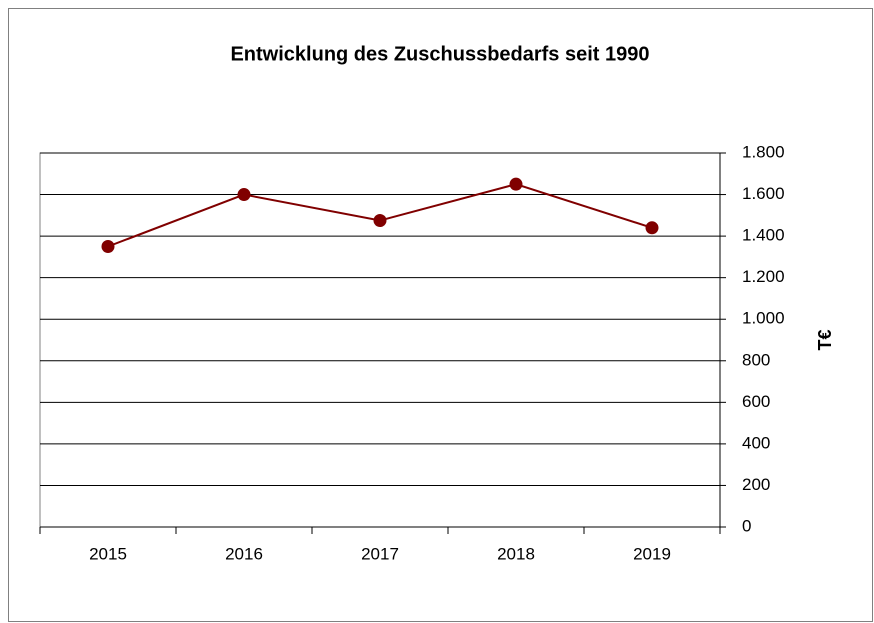 Image resolution: width=874 pixels, height=623 pixels. I want to click on y-tick-label: 1.000, so click(763, 318).